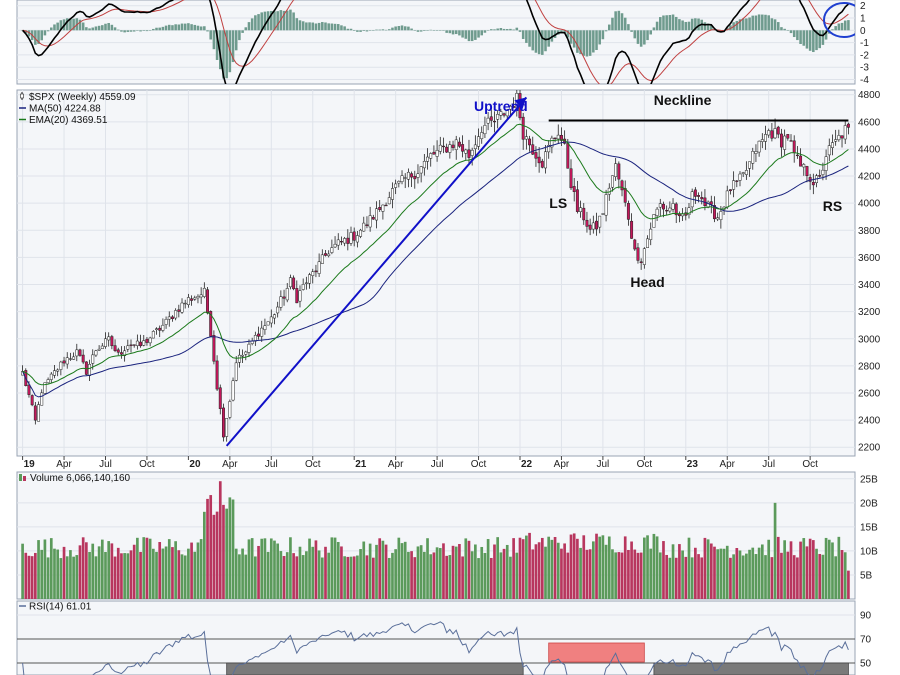 The height and width of the screenshot is (675, 900). What do you see at coordinates (520, 103) in the screenshot?
I see `uptrend-arrowhead` at bounding box center [520, 103].